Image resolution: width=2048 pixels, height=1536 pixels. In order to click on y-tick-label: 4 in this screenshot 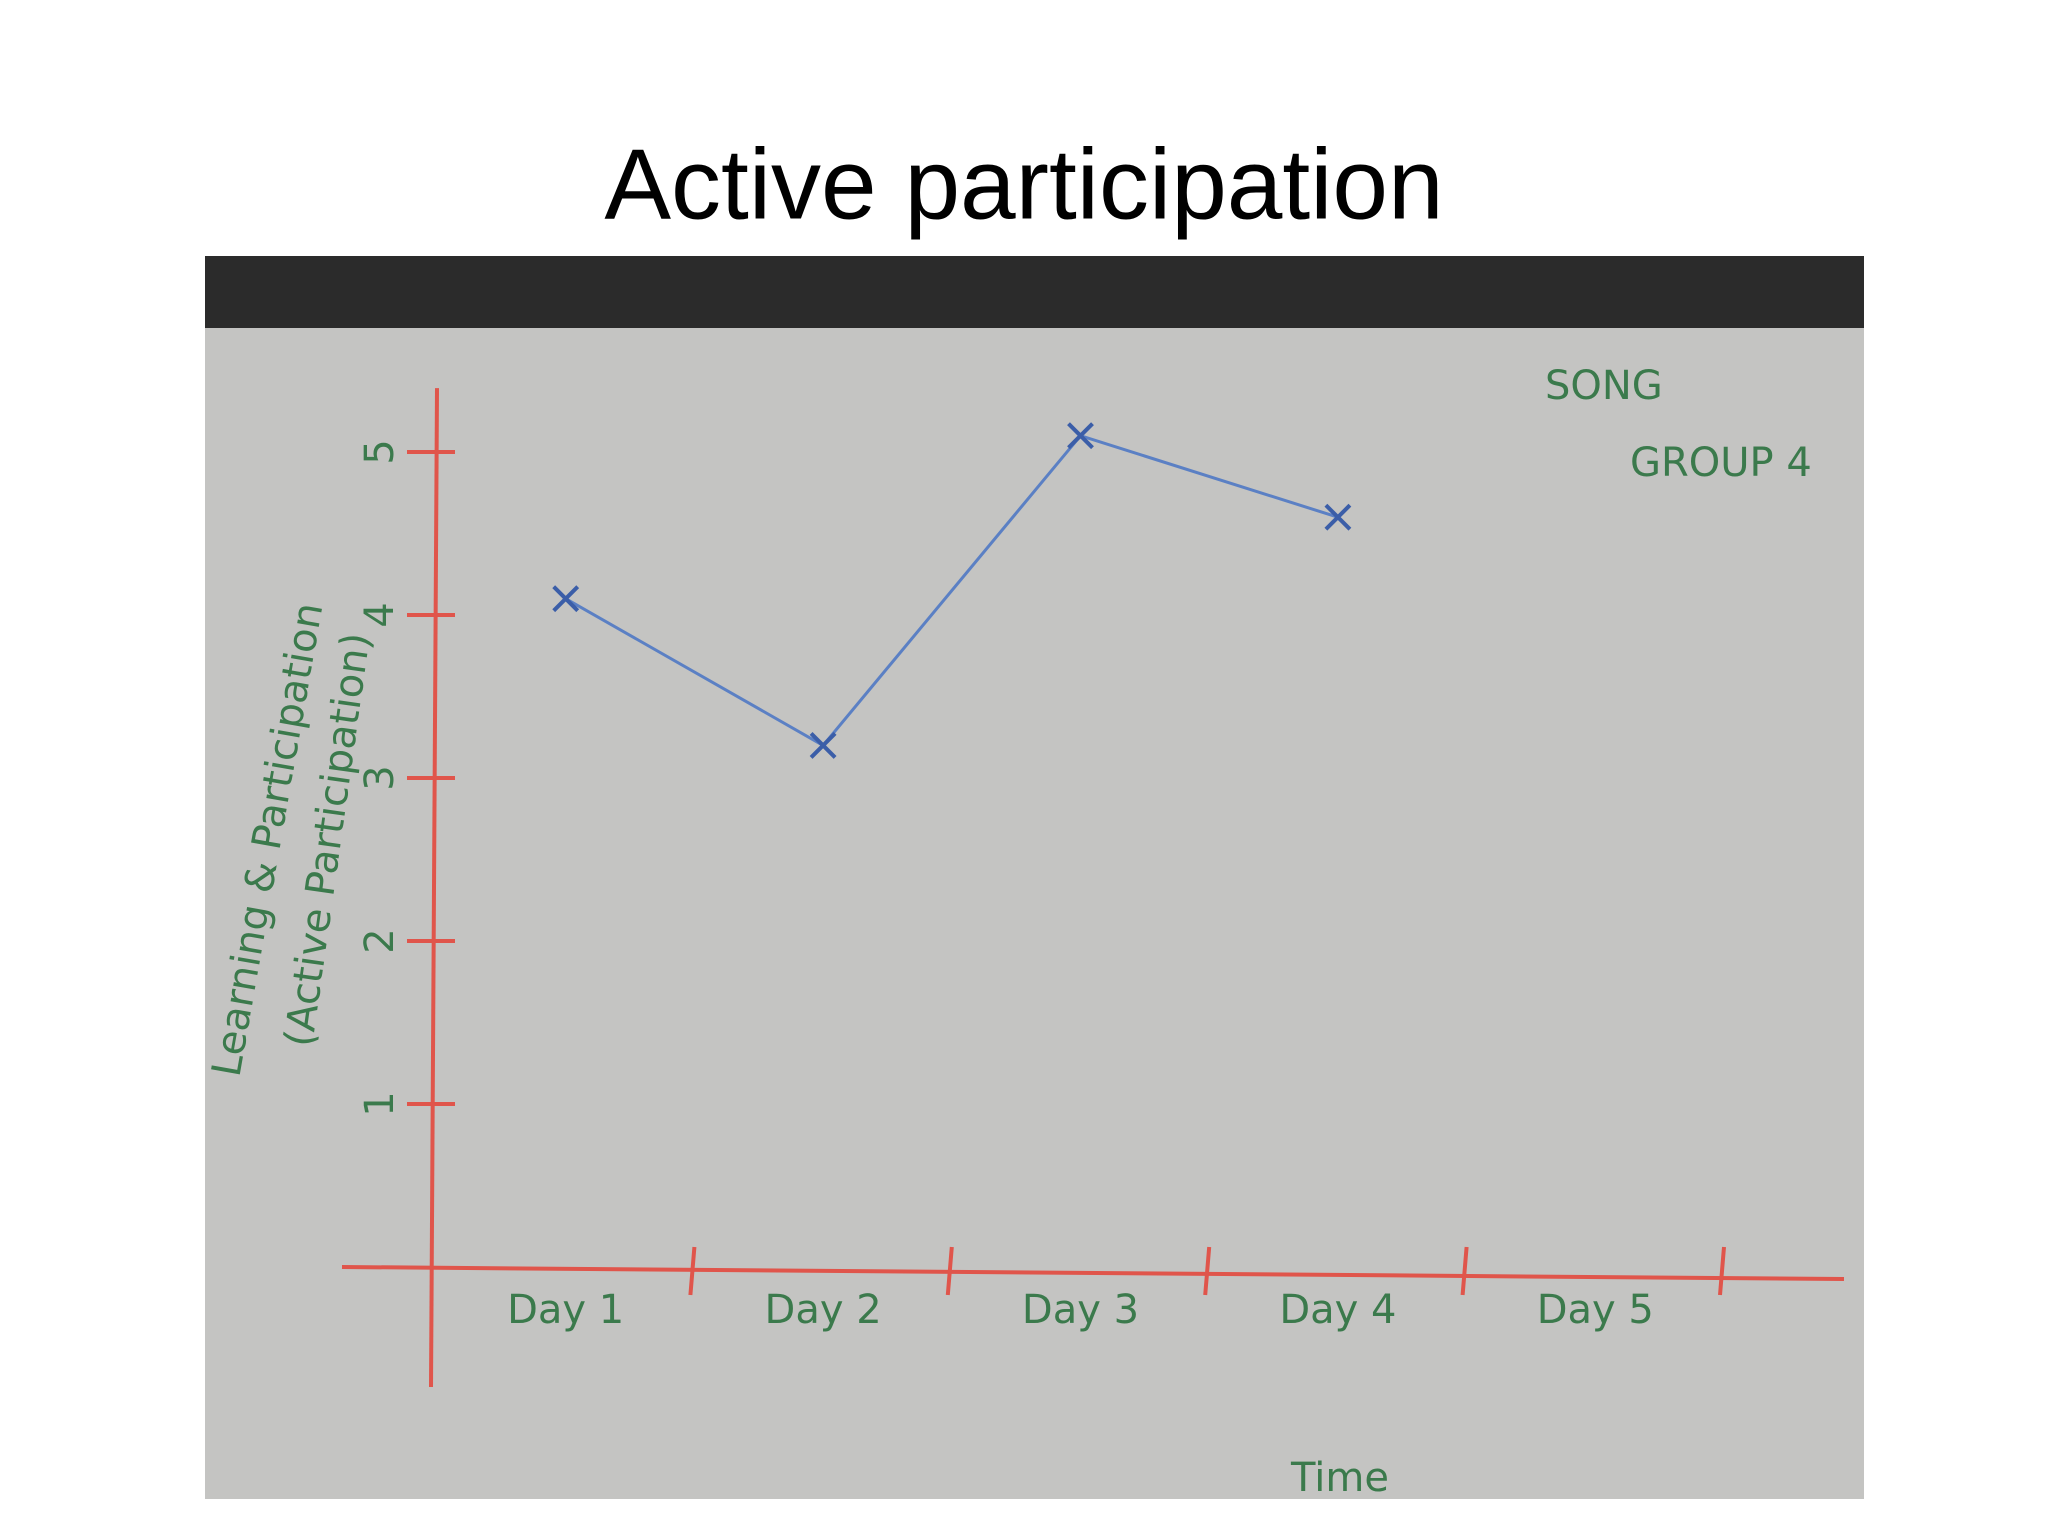, I will do `click(380, 614)`.